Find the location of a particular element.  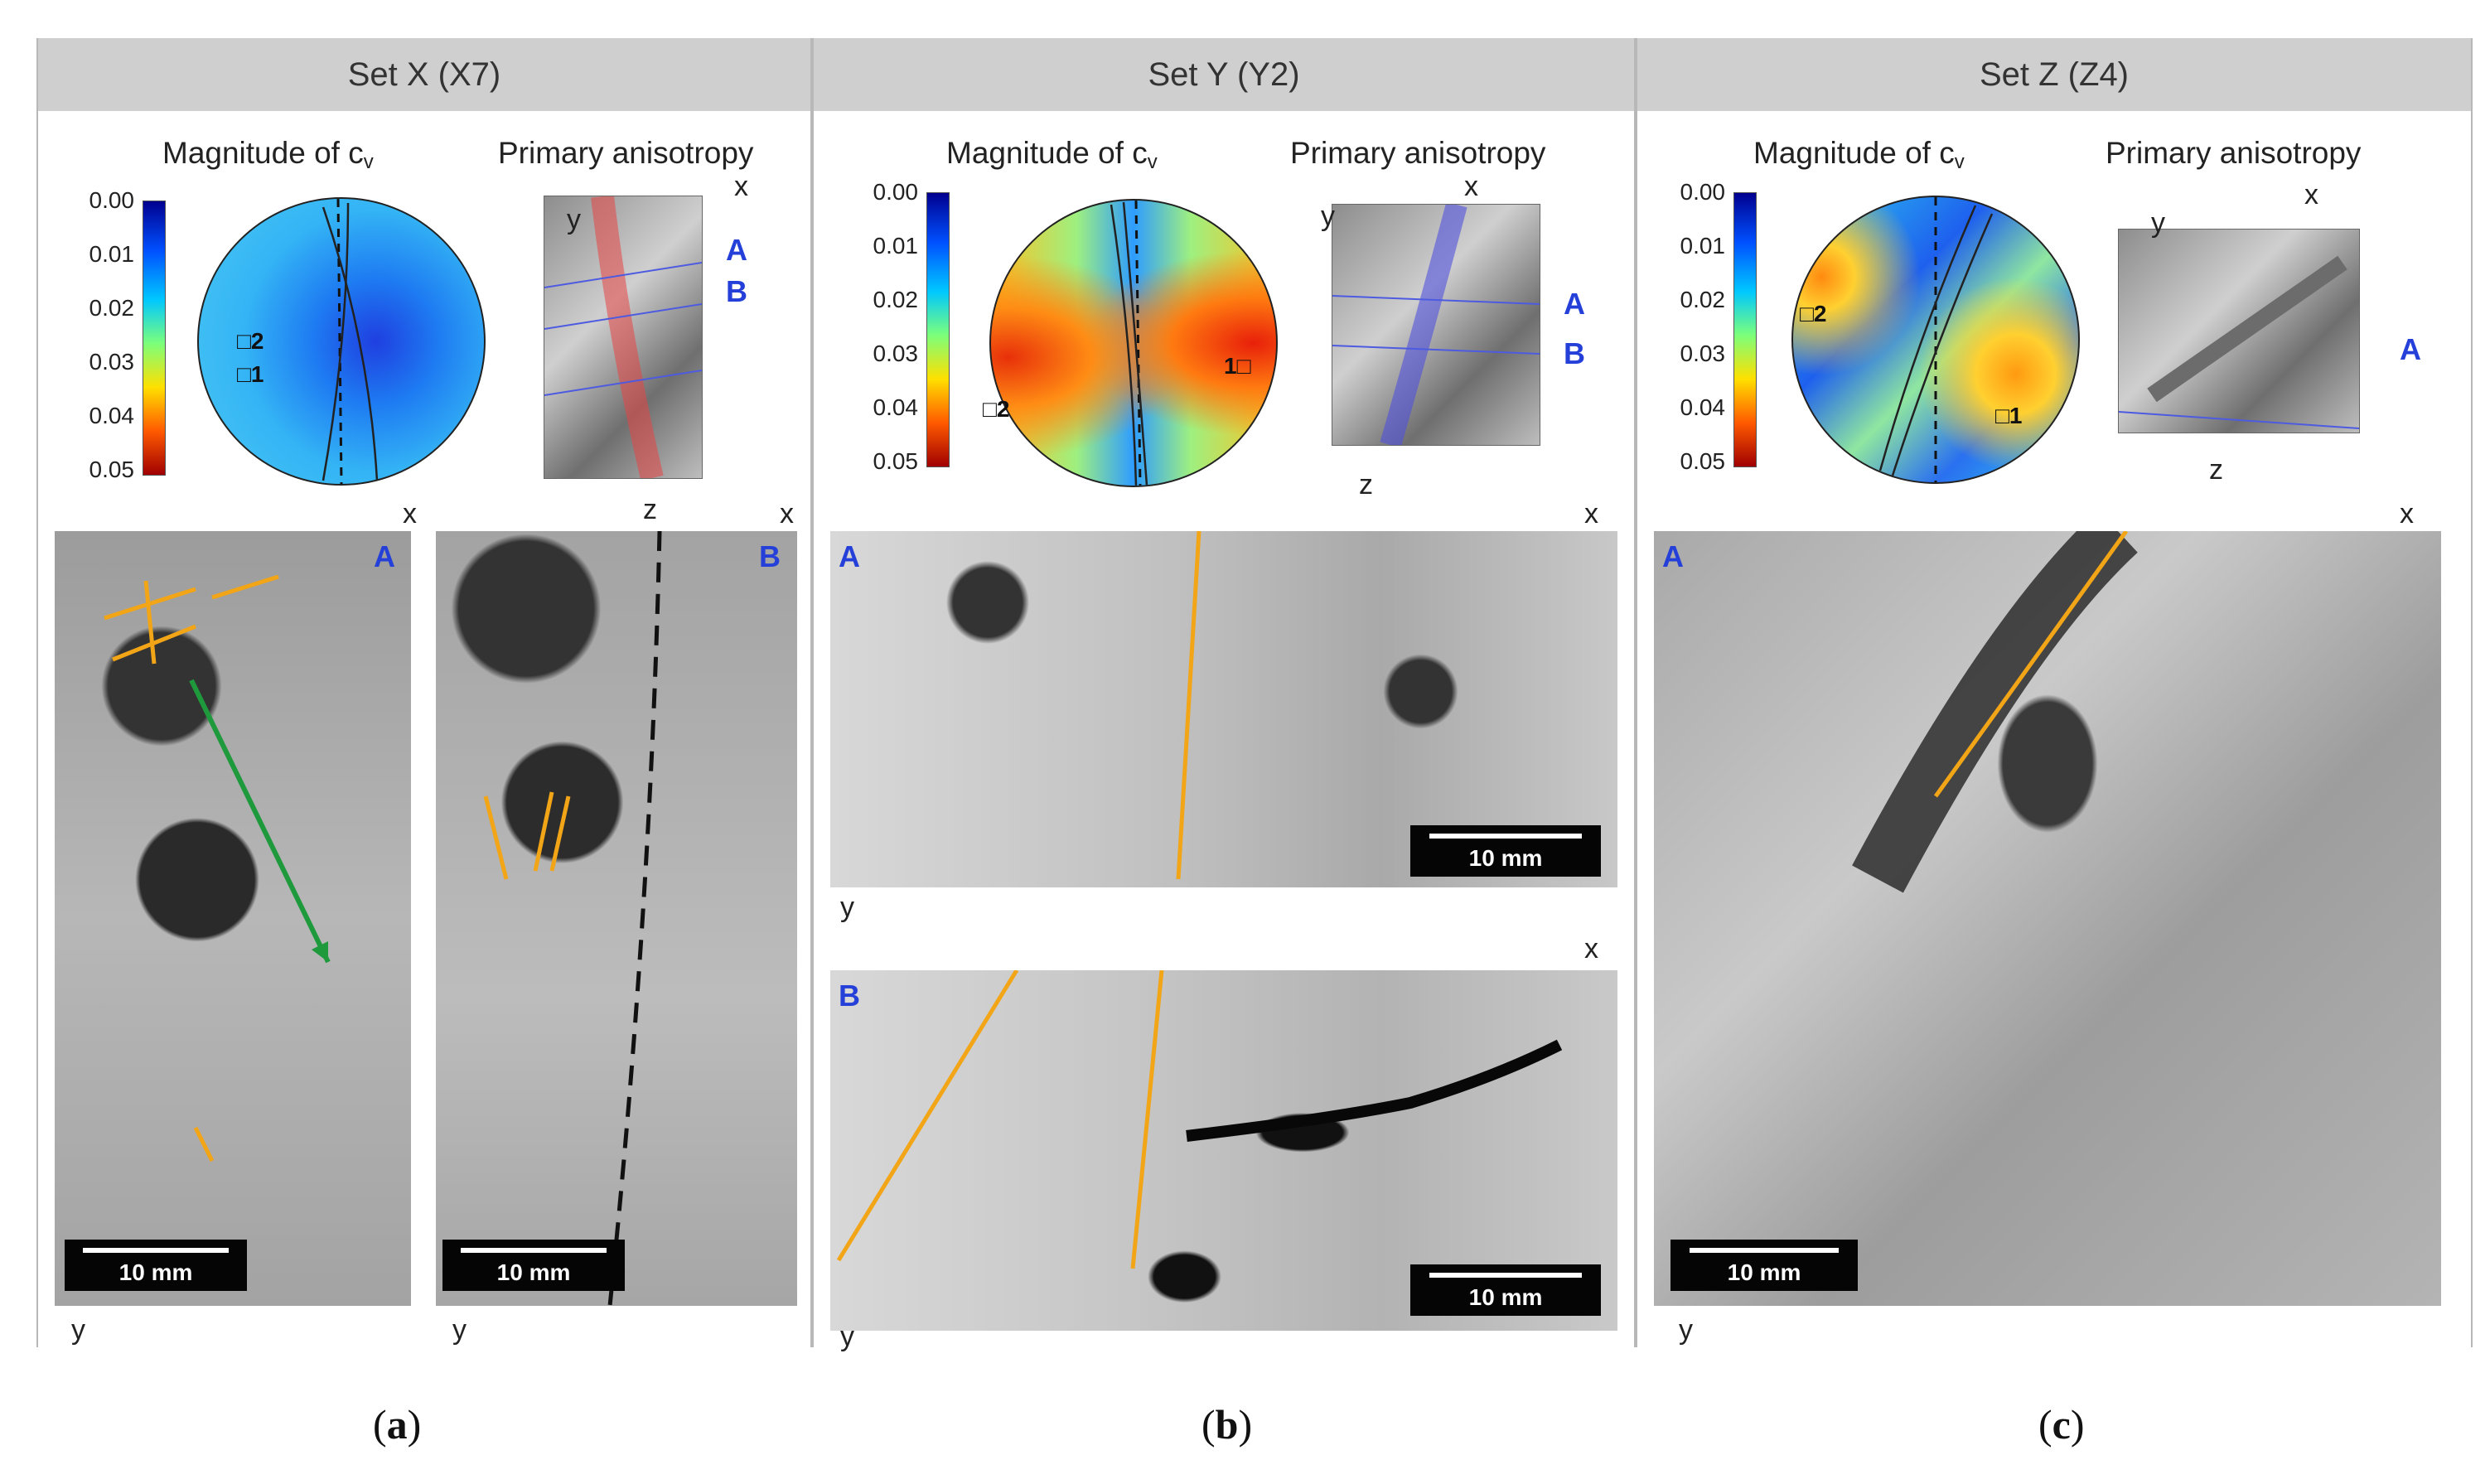

panel-title: Set Y (Y2) is located at coordinates (1224, 74).